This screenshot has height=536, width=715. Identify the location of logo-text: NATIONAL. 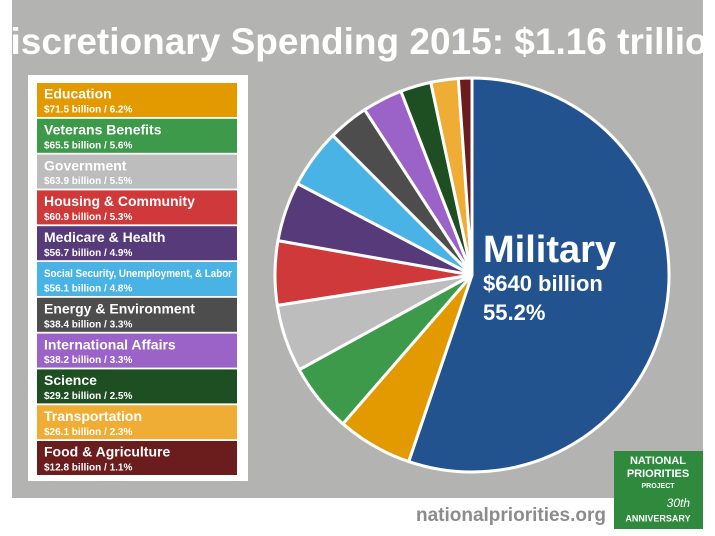
(658, 461).